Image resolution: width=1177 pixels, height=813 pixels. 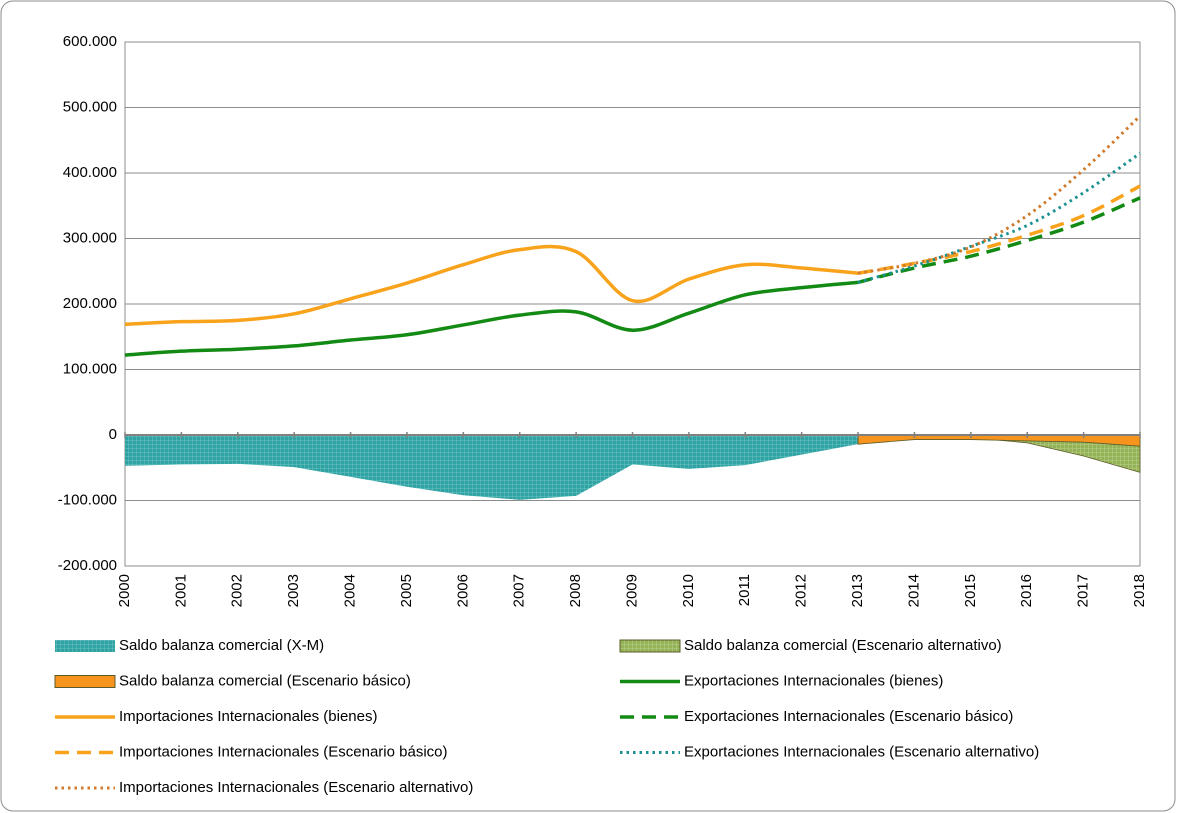 I want to click on legend-label: Exportaciones Internacionales (bienes), so click(x=813, y=680).